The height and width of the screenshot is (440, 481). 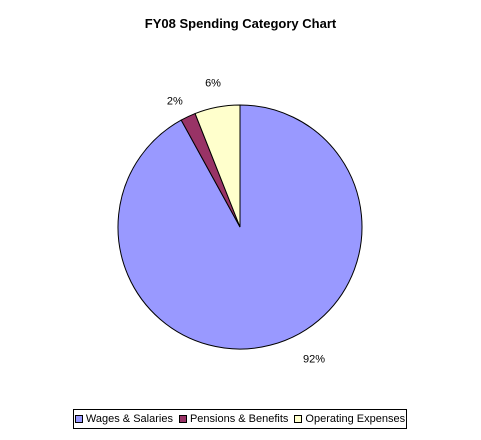 I want to click on legend-item-operating: Operating Expenses, so click(x=349, y=419).